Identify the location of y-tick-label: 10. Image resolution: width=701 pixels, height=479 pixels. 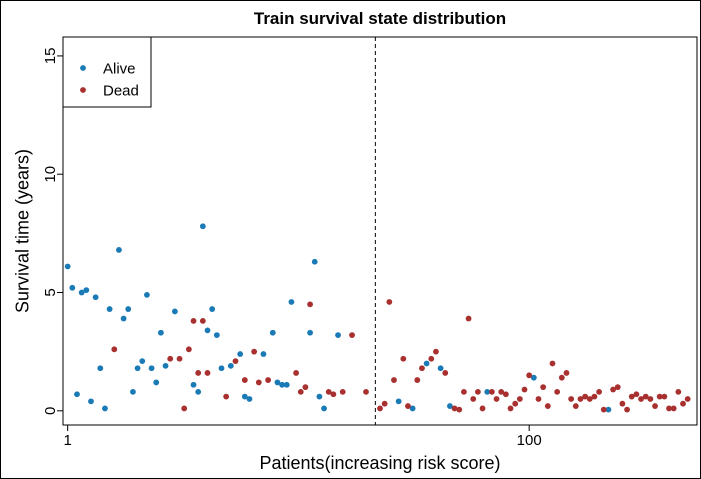
(50, 174).